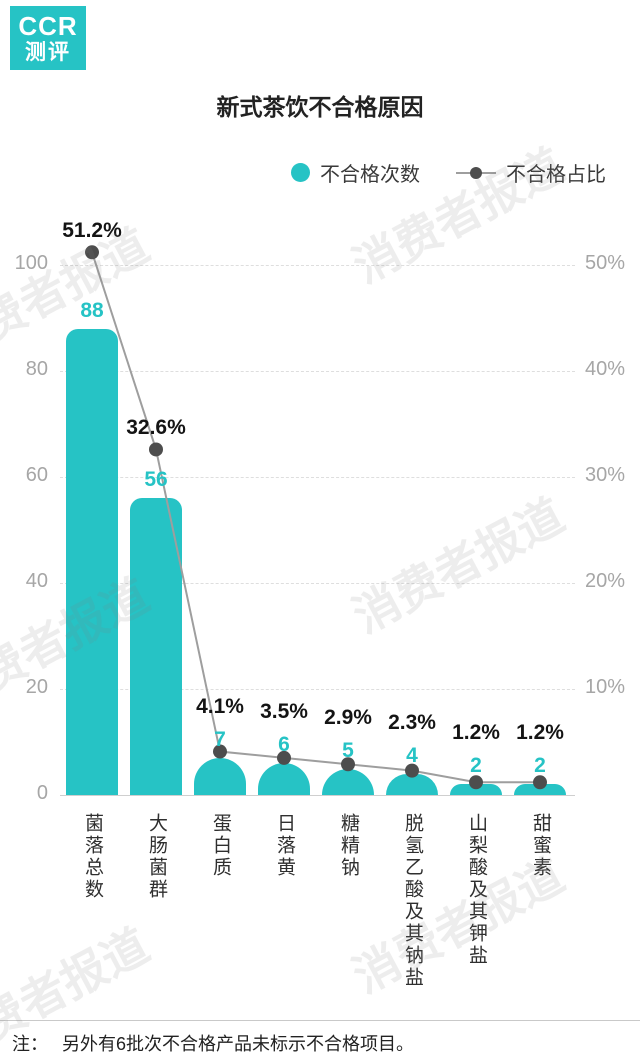  I want to click on bar-series-swatch-icon, so click(300, 172).